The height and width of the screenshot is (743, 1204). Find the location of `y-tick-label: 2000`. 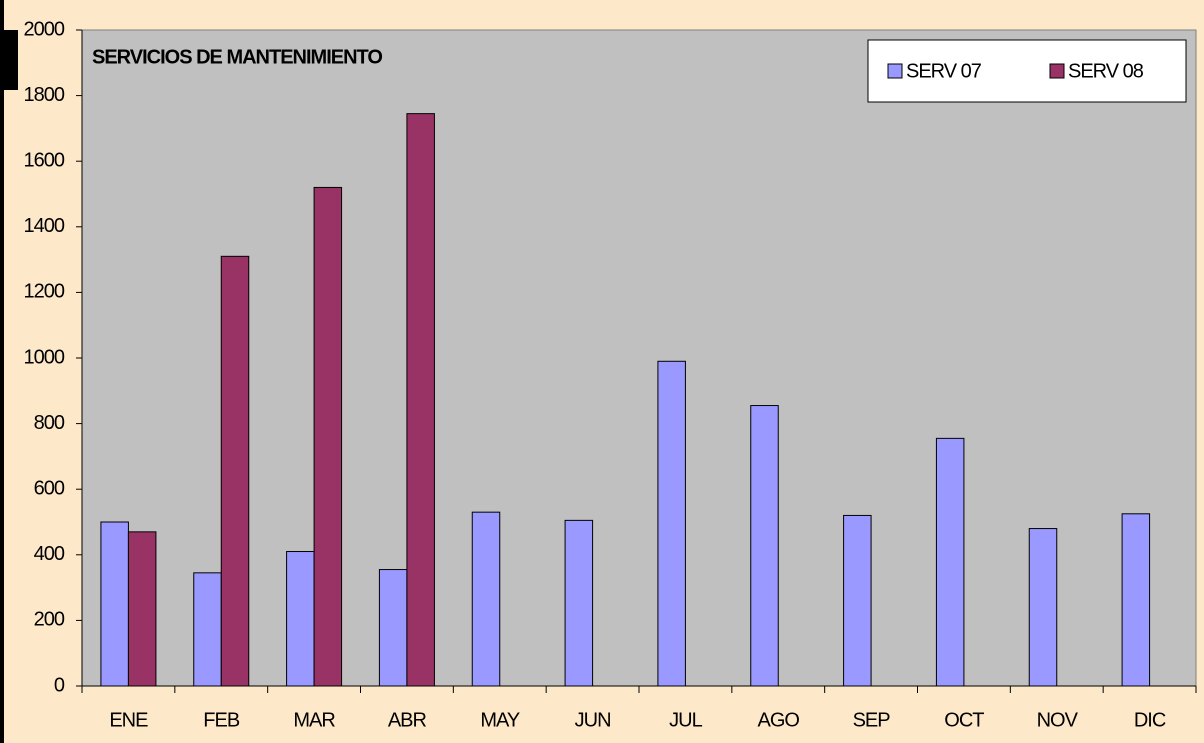

y-tick-label: 2000 is located at coordinates (44, 29).